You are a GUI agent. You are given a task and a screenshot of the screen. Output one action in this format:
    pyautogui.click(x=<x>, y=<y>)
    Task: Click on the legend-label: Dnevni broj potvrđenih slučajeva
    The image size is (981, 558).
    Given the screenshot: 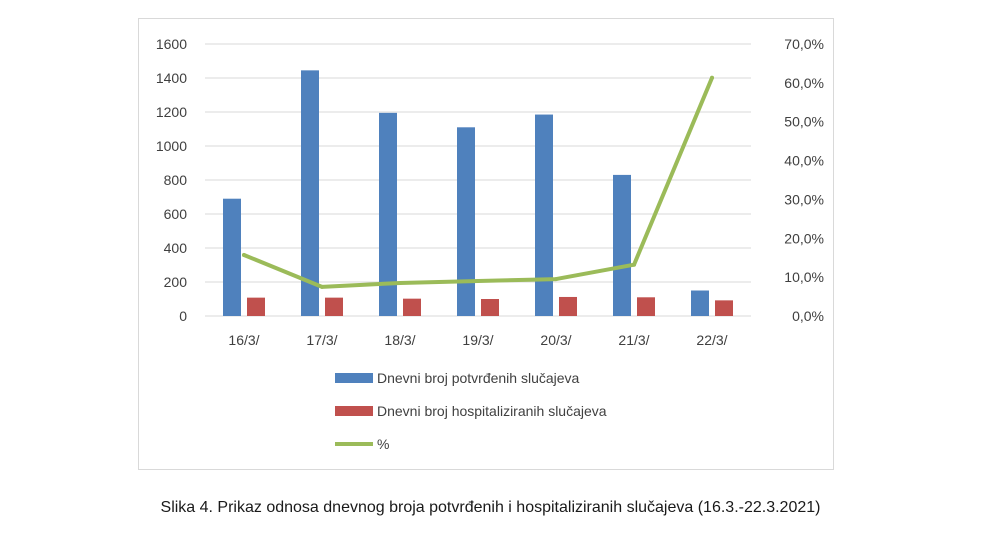 What is the action you would take?
    pyautogui.click(x=478, y=378)
    